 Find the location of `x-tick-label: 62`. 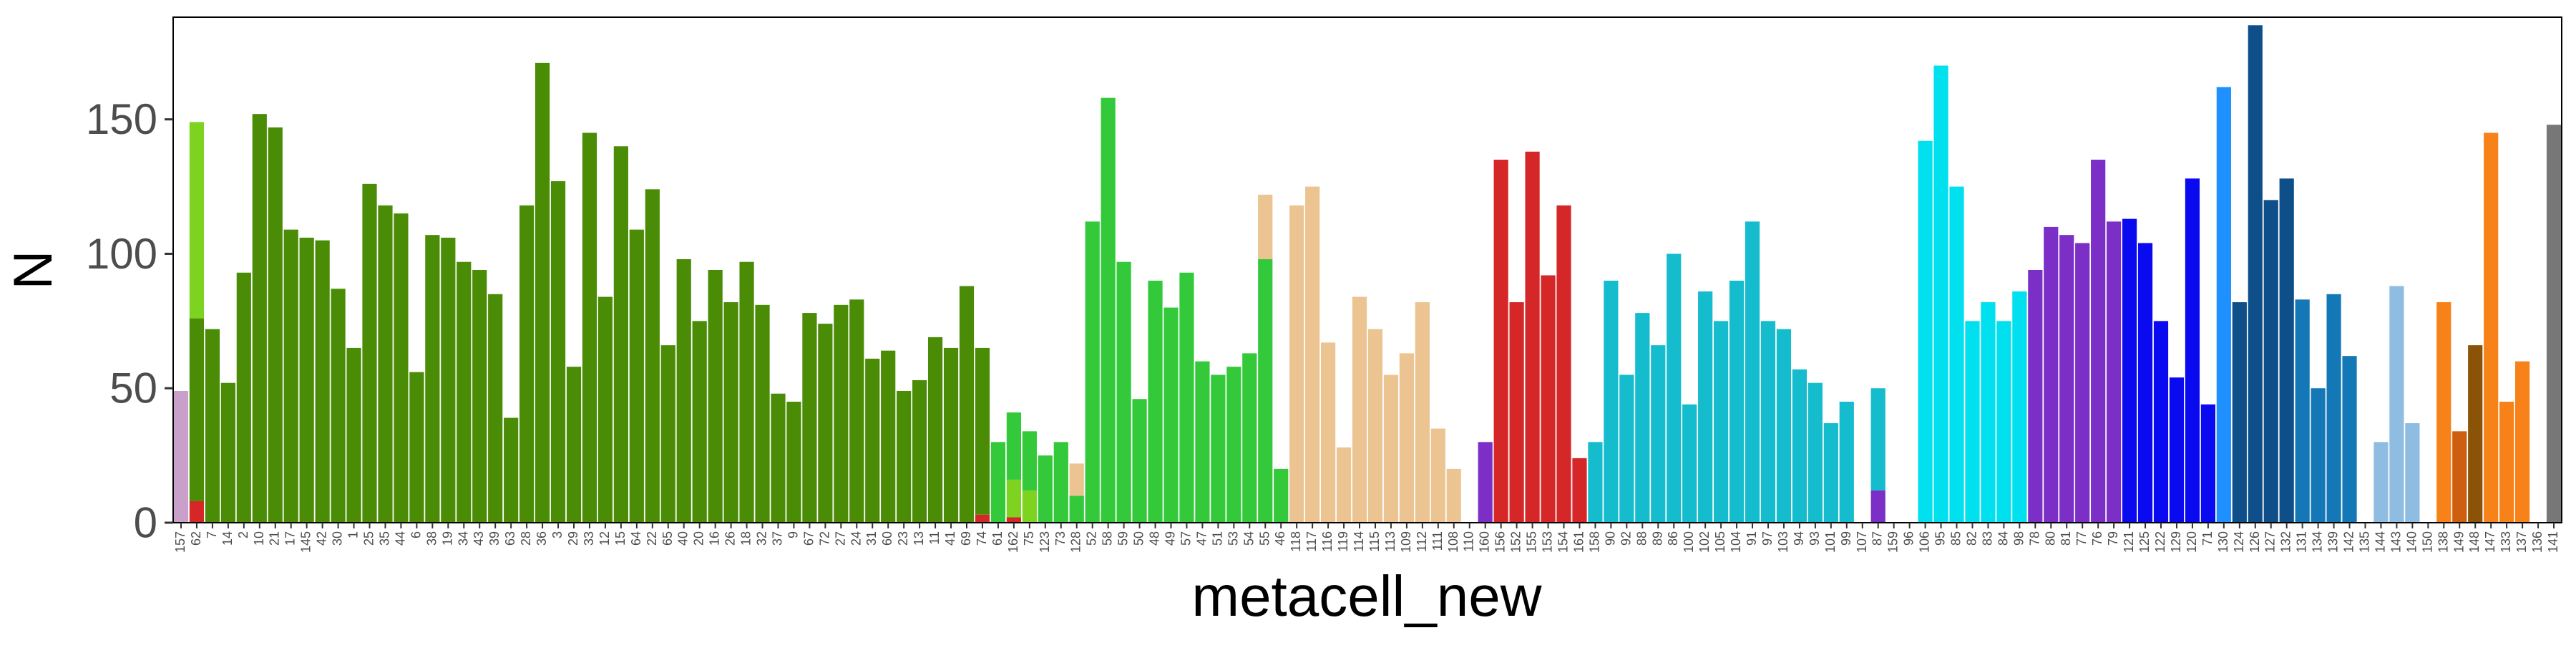

x-tick-label: 62 is located at coordinates (196, 539).